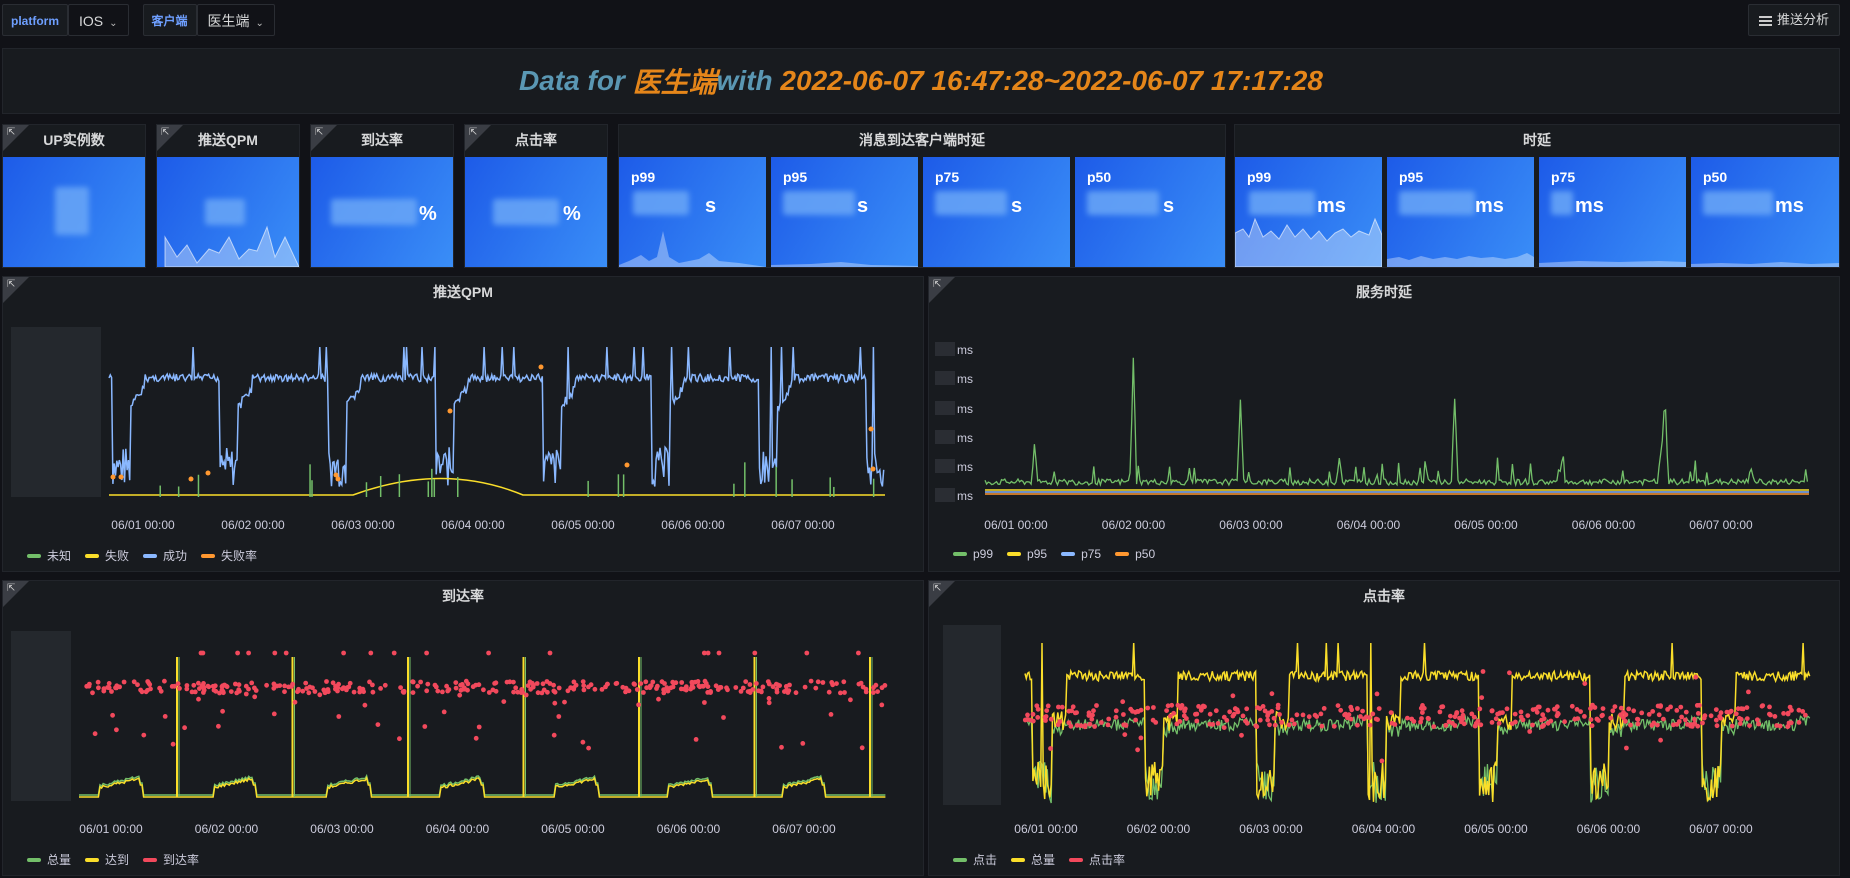  What do you see at coordinates (1068, 554) in the screenshot?
I see `legend-swatch` at bounding box center [1068, 554].